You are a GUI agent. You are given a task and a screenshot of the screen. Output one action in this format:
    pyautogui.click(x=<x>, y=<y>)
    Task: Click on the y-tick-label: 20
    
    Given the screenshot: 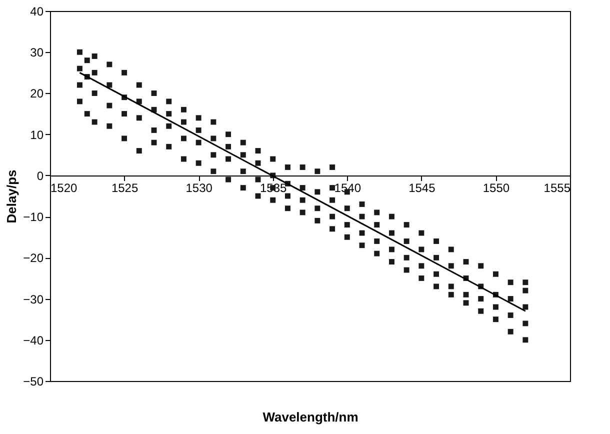 What is the action you would take?
    pyautogui.click(x=37, y=93)
    